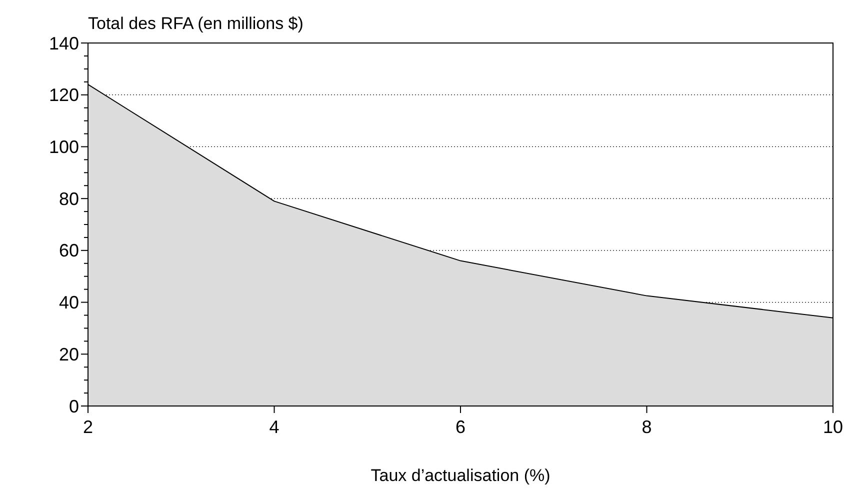  I want to click on x-tick-label: 2, so click(88, 427).